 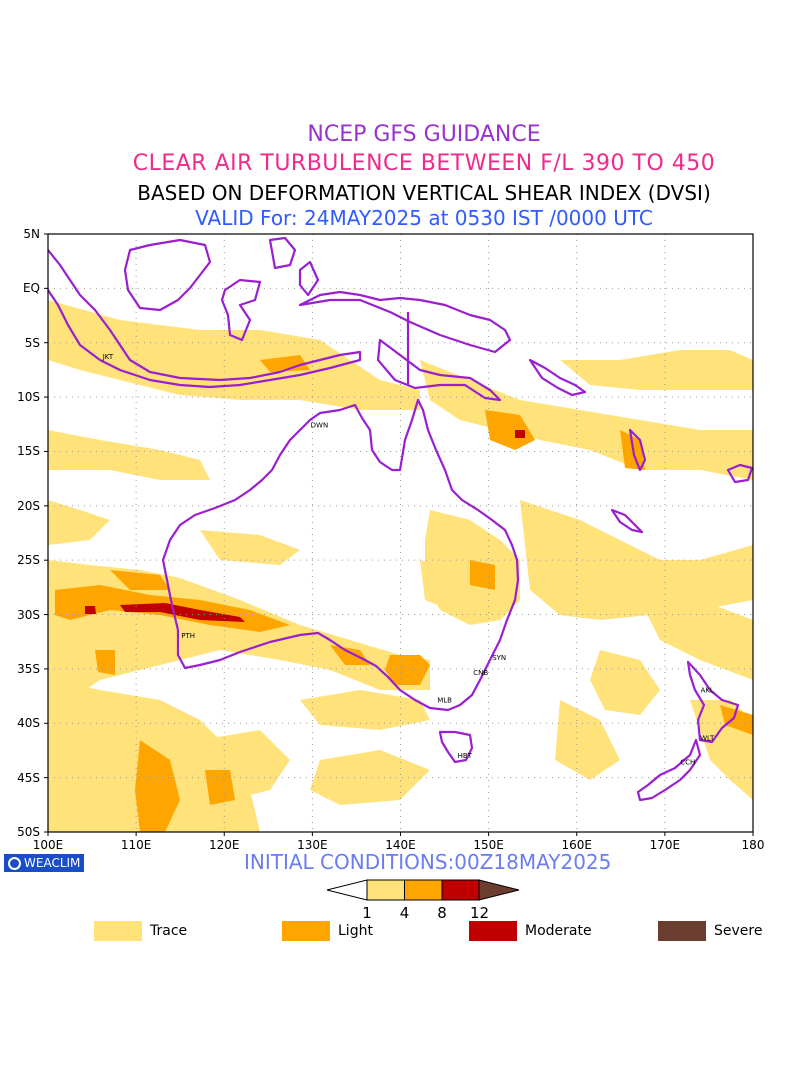 I want to click on lat-label: 5N, so click(x=31, y=234).